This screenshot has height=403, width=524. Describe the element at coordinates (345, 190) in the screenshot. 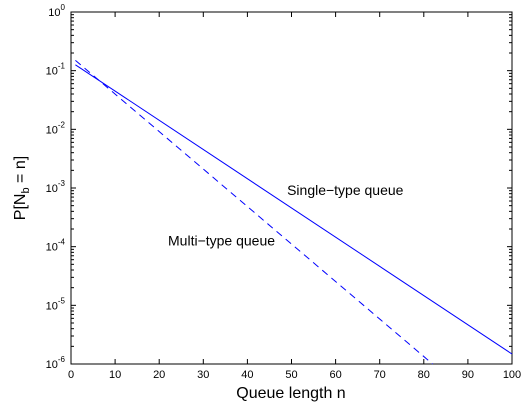

I see `annotation-label: Single−type queue` at that location.